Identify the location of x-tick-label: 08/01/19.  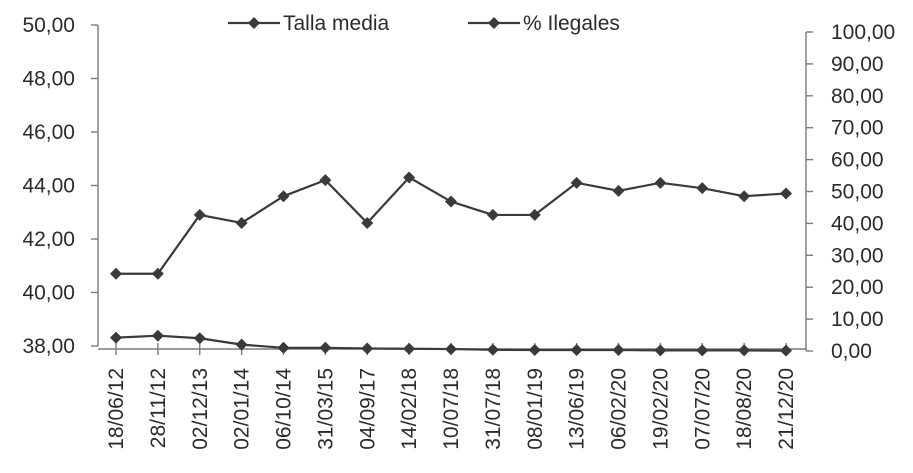
(535, 409).